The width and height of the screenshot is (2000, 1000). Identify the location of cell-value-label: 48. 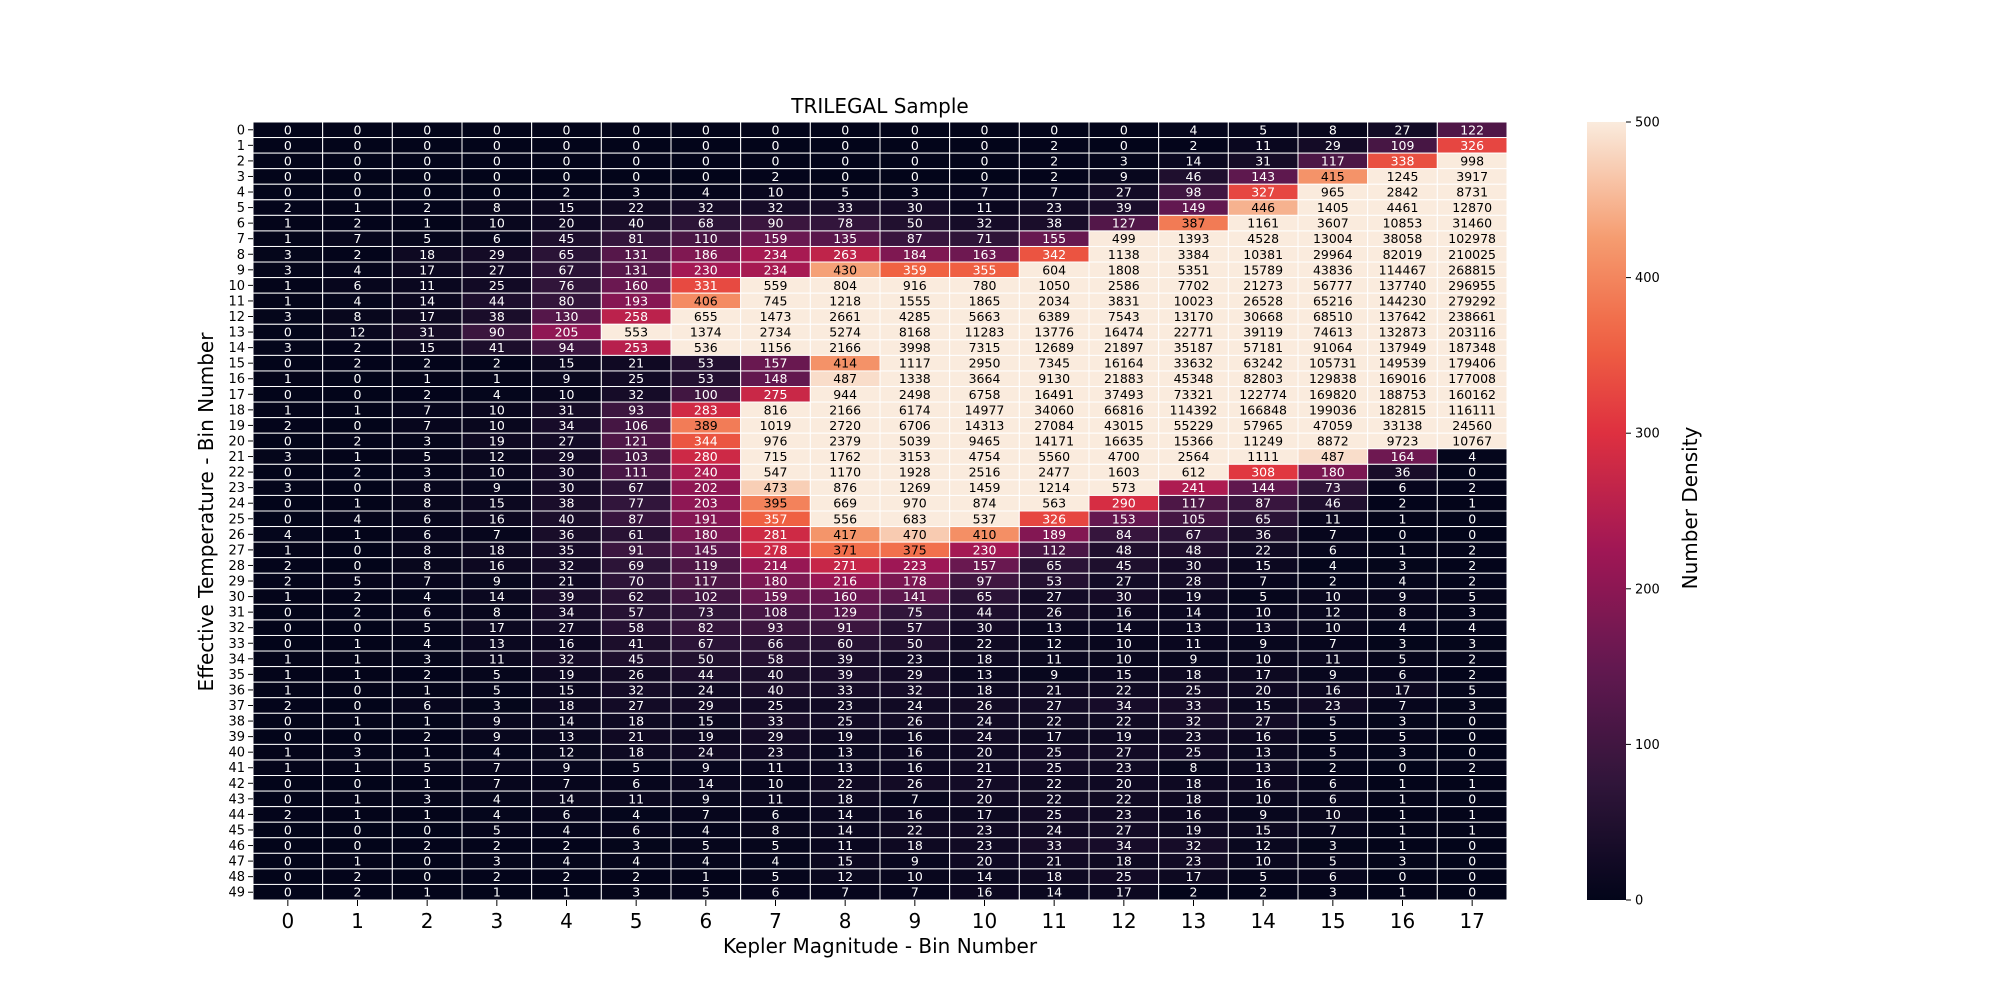
(1194, 549).